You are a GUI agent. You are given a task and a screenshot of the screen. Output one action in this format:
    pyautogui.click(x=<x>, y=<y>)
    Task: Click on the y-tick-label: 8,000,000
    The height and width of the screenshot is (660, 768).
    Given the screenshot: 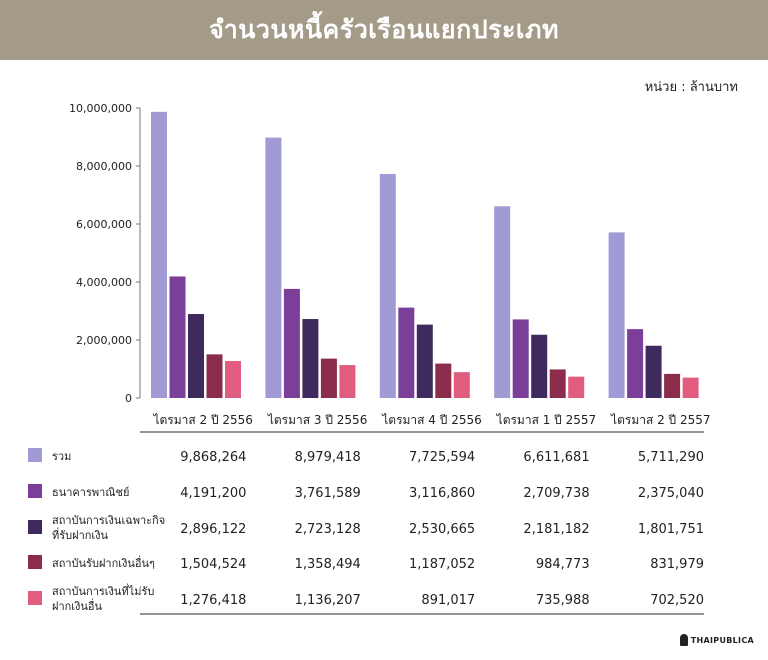 What is the action you would take?
    pyautogui.click(x=104, y=166)
    